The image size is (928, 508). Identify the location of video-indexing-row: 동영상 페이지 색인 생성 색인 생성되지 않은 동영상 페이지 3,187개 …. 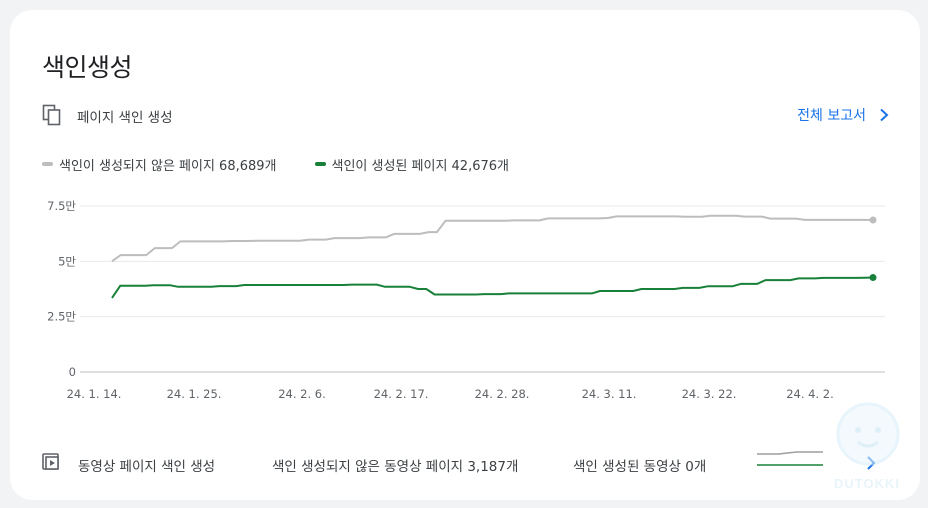
(472, 461).